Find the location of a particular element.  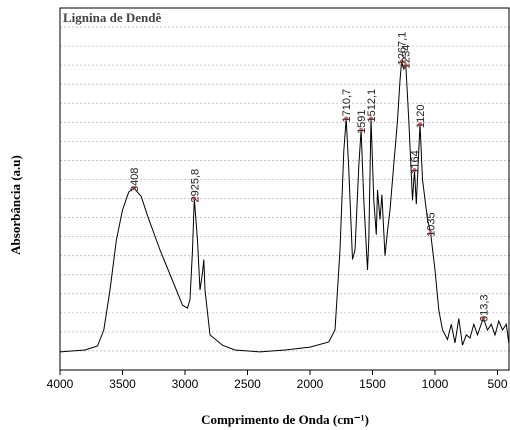

x-tick-label: 1000 is located at coordinates (435, 384).